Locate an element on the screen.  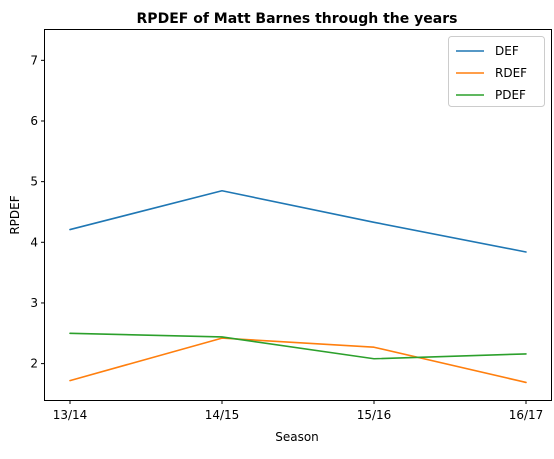
chart-title: RPDEF of Matt Barnes through the years is located at coordinates (297, 19).